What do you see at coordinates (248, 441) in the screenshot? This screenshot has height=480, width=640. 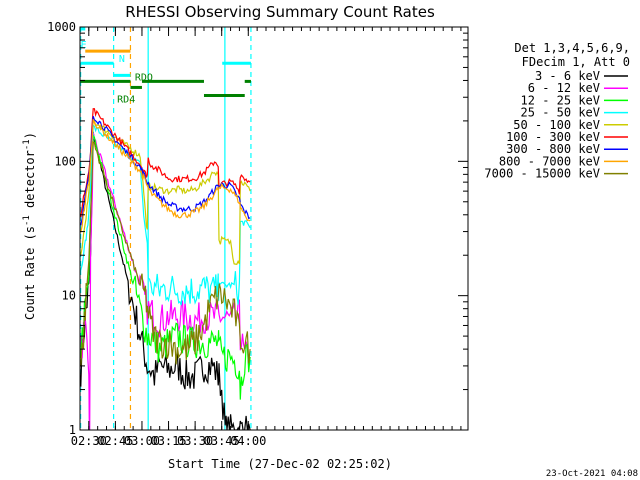 I see `x-tick-label-6: 04:00` at bounding box center [248, 441].